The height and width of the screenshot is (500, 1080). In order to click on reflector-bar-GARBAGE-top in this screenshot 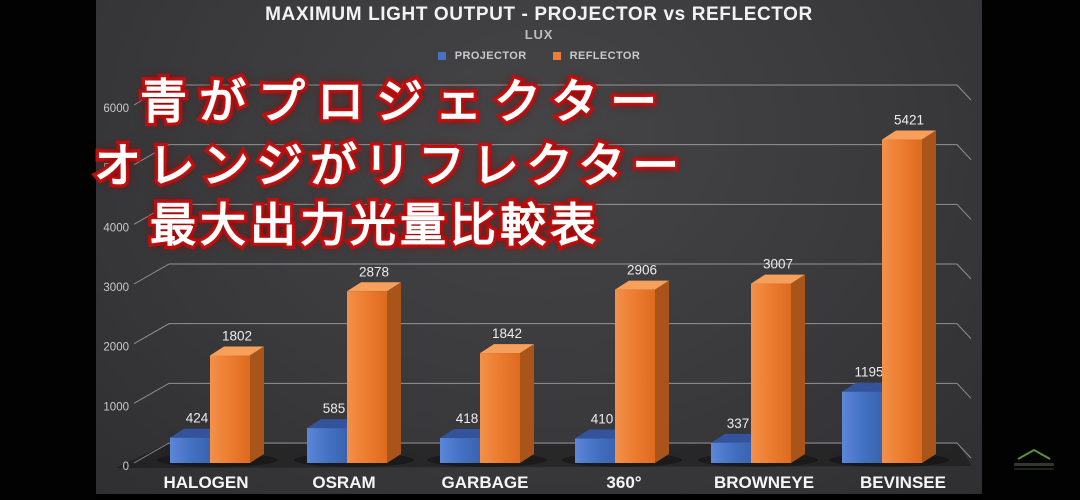, I will do `click(507, 349)`.